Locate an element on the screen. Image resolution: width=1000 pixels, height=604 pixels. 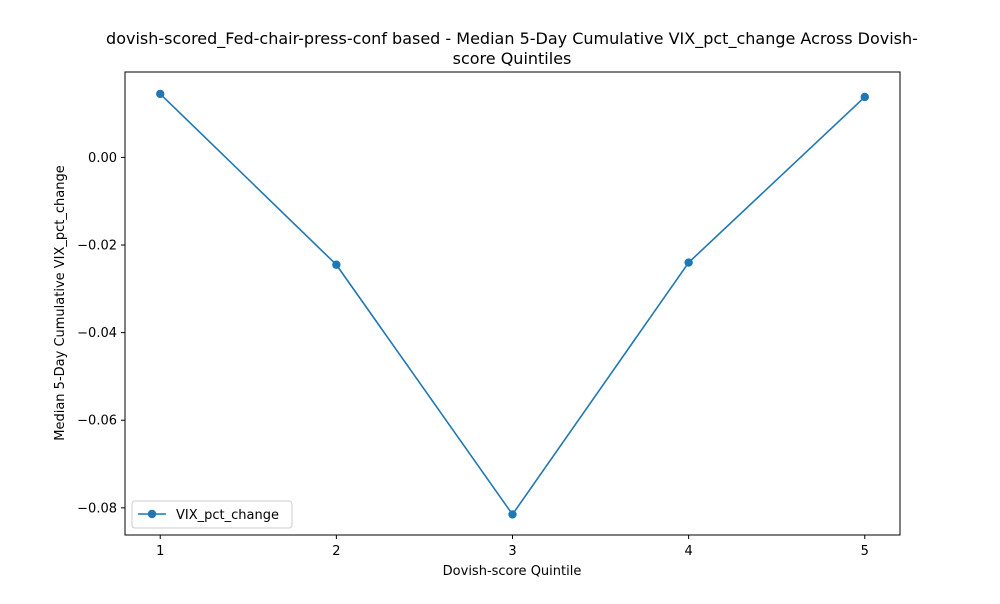
legend: VIX_pct_change is located at coordinates (212, 514).